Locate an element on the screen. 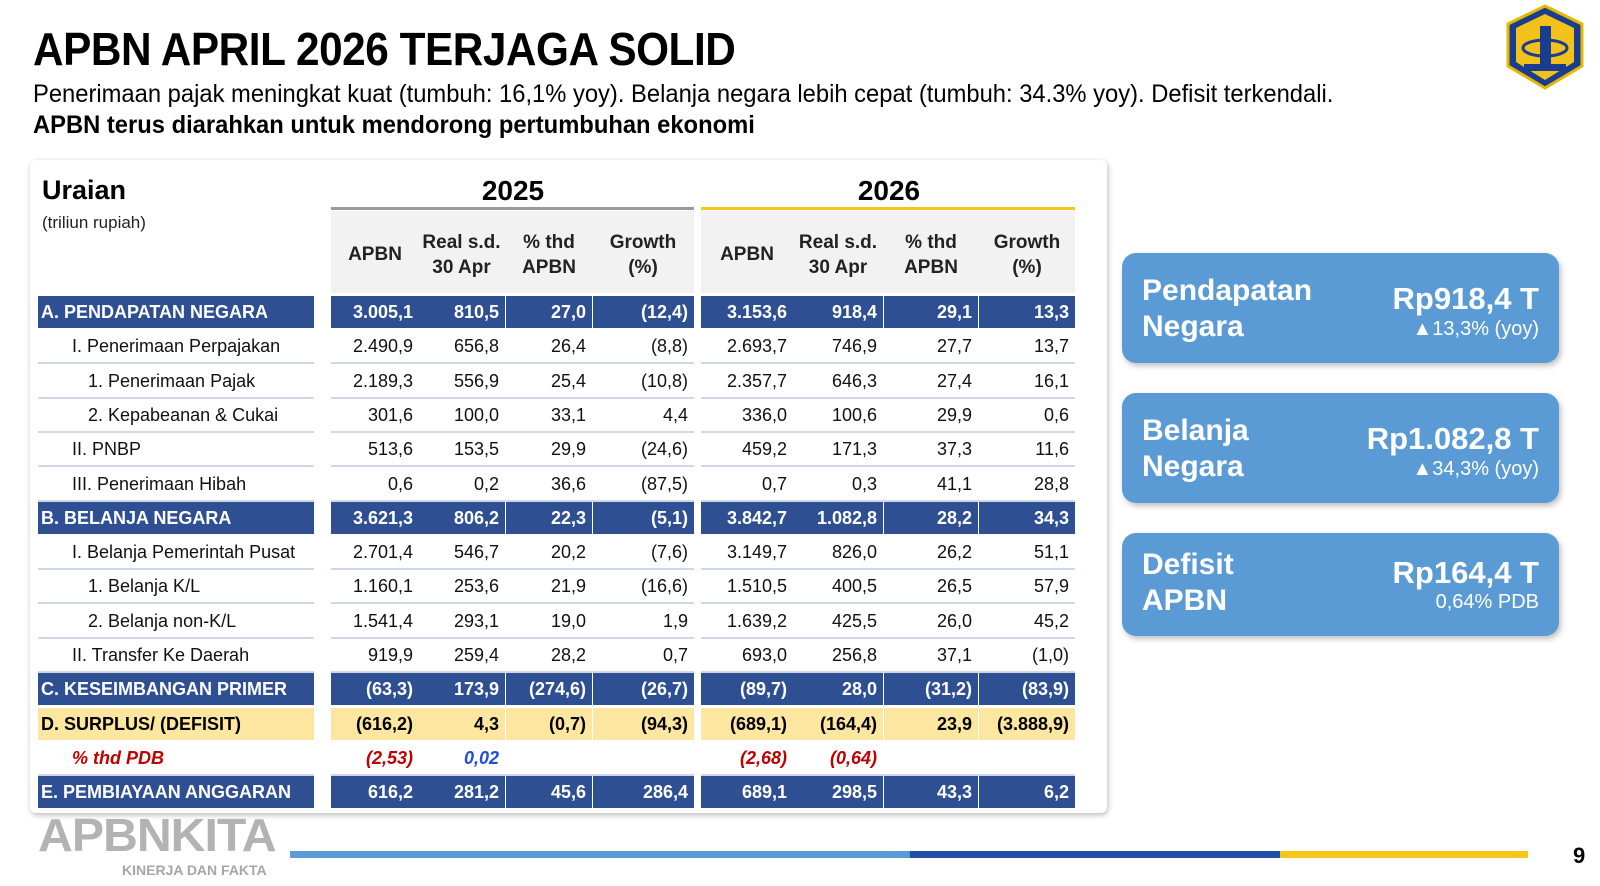 The width and height of the screenshot is (1600, 886). kpi-sub: ▲34,3% (yoy) is located at coordinates (1475, 469).